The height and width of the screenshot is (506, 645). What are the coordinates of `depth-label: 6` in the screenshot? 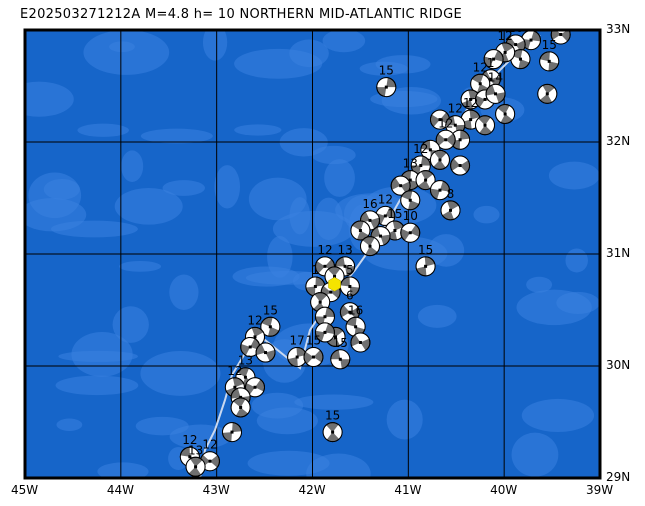 It's located at (350, 296).